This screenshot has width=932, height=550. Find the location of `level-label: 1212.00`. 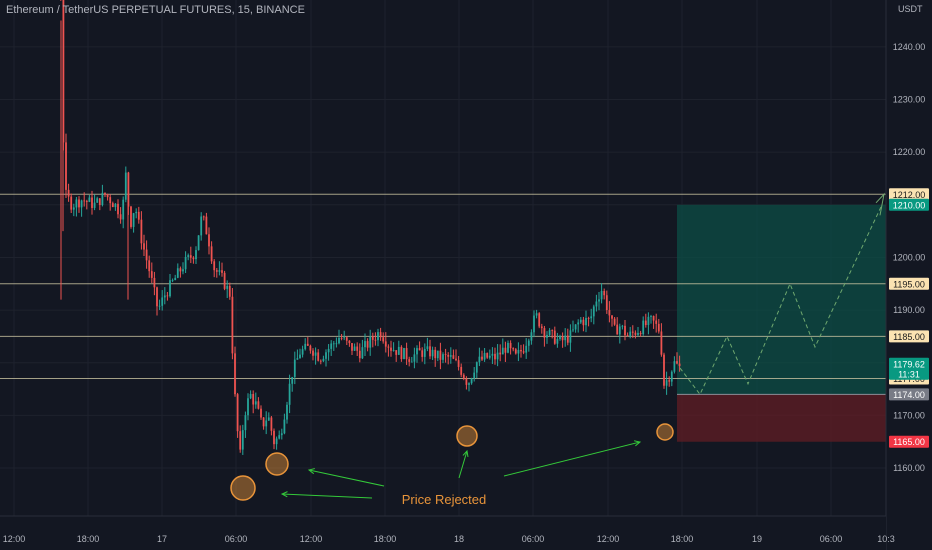

level-label: 1212.00 is located at coordinates (909, 195).